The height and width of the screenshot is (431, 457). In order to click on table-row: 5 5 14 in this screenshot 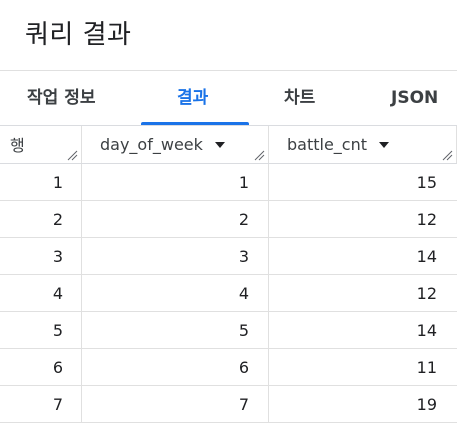, I will do `click(228, 330)`.